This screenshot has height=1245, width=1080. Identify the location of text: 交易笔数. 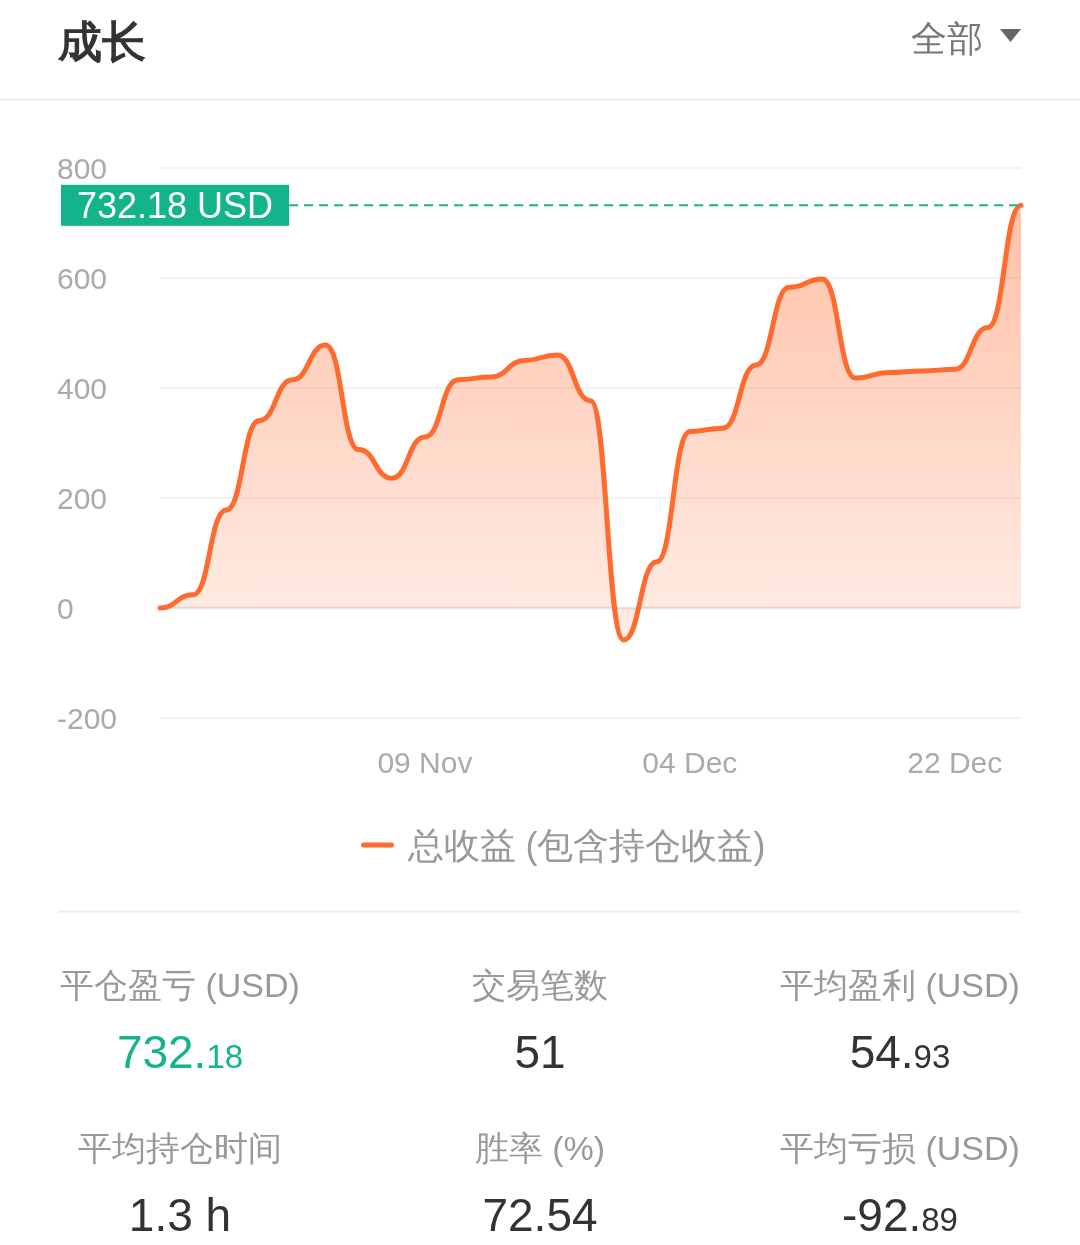
(540, 985).